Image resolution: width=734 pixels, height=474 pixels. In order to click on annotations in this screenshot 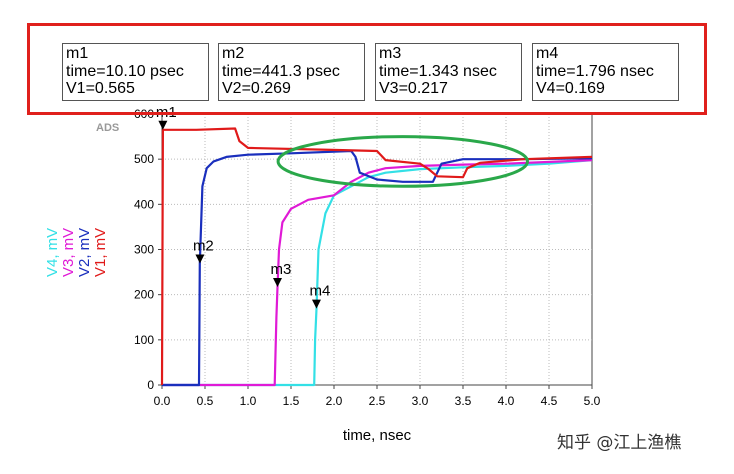, I will do `click(402, 161)`.